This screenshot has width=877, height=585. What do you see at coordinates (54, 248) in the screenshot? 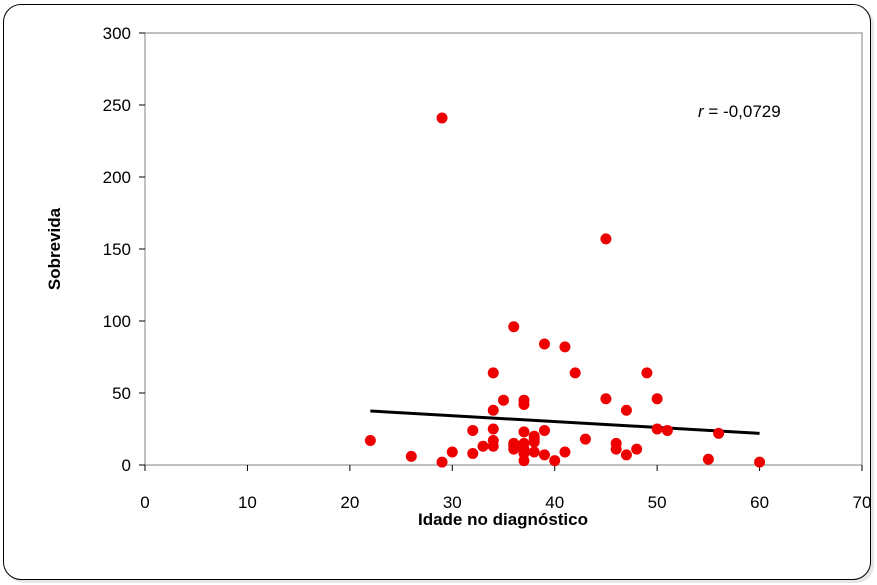
I see `y-axis-title: Sobrevida` at bounding box center [54, 248].